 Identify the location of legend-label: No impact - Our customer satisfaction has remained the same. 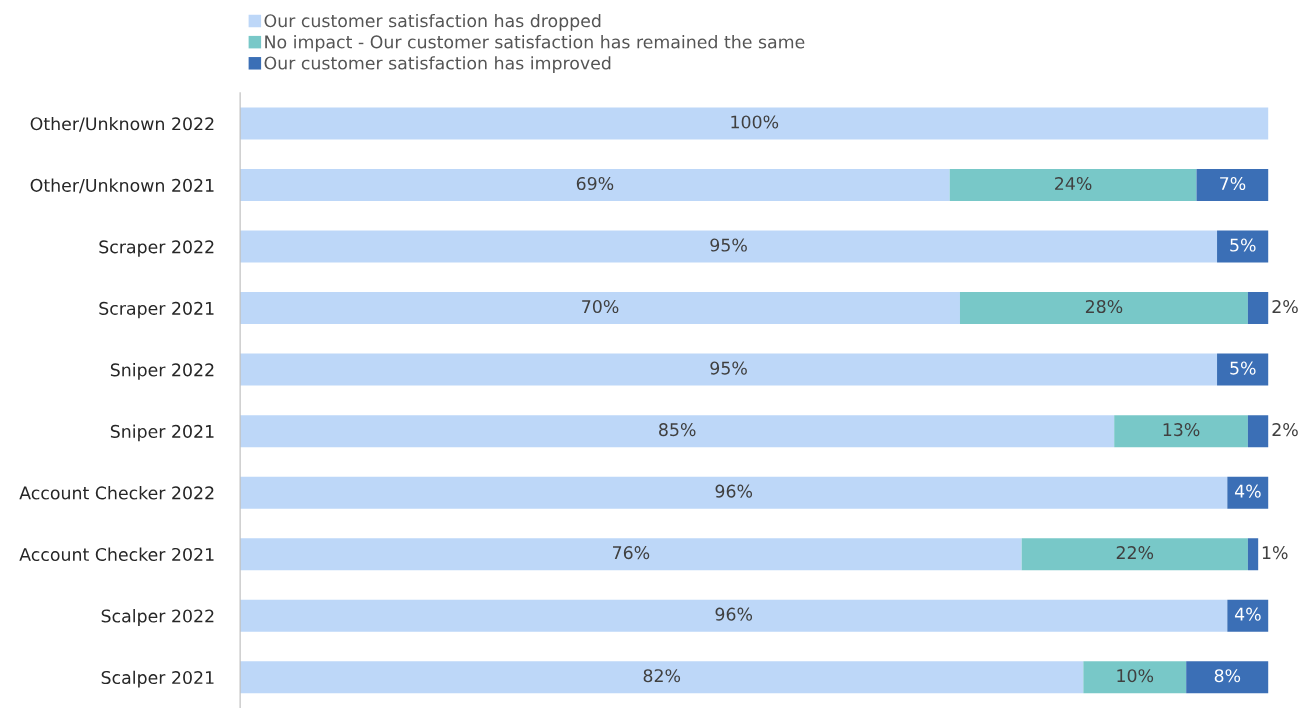
(535, 43).